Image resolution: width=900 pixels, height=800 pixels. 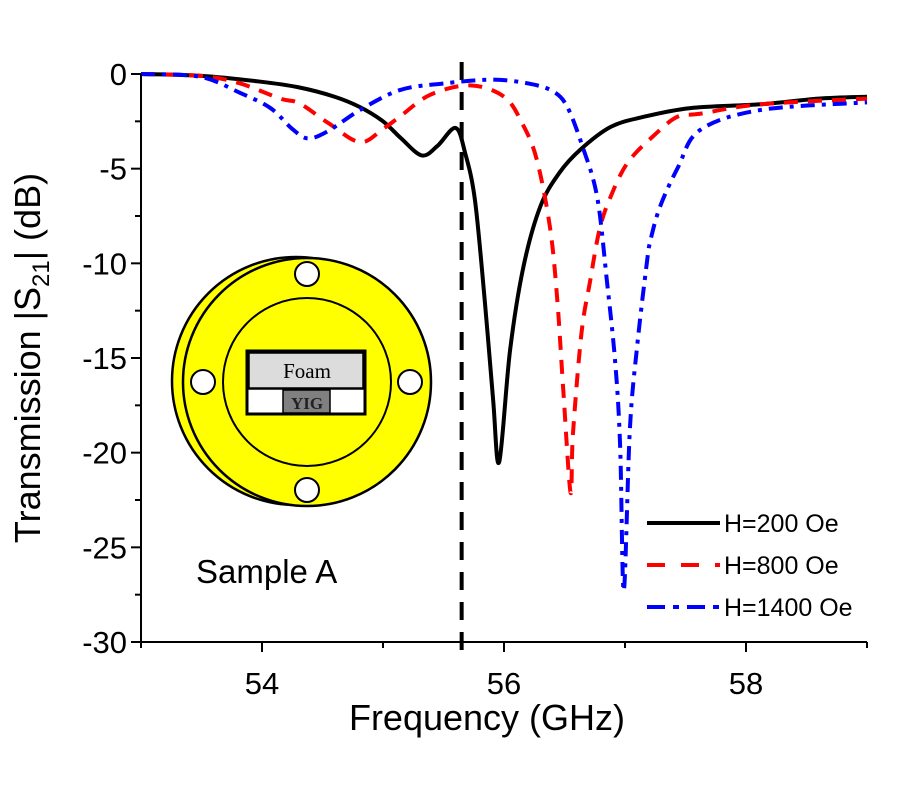 I want to click on x-tick-label: 54, so click(x=262, y=683).